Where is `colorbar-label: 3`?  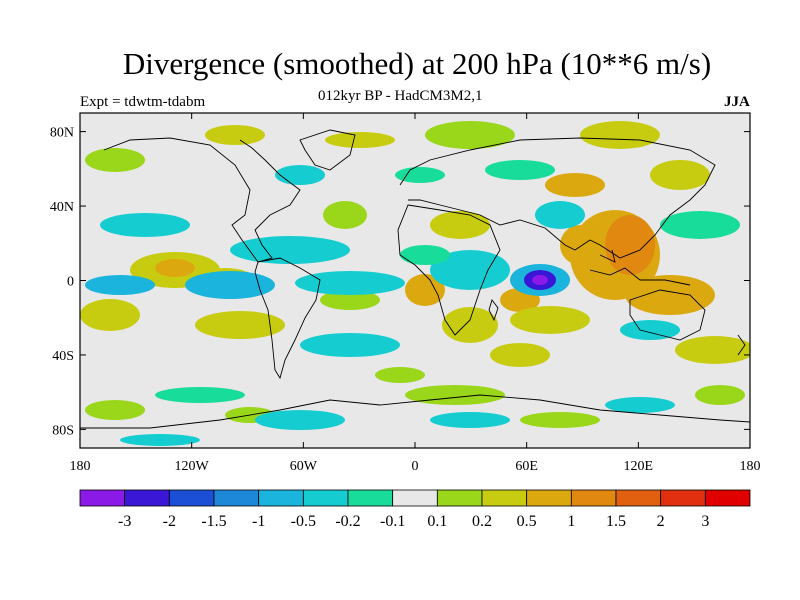 colorbar-label: 3 is located at coordinates (705, 521).